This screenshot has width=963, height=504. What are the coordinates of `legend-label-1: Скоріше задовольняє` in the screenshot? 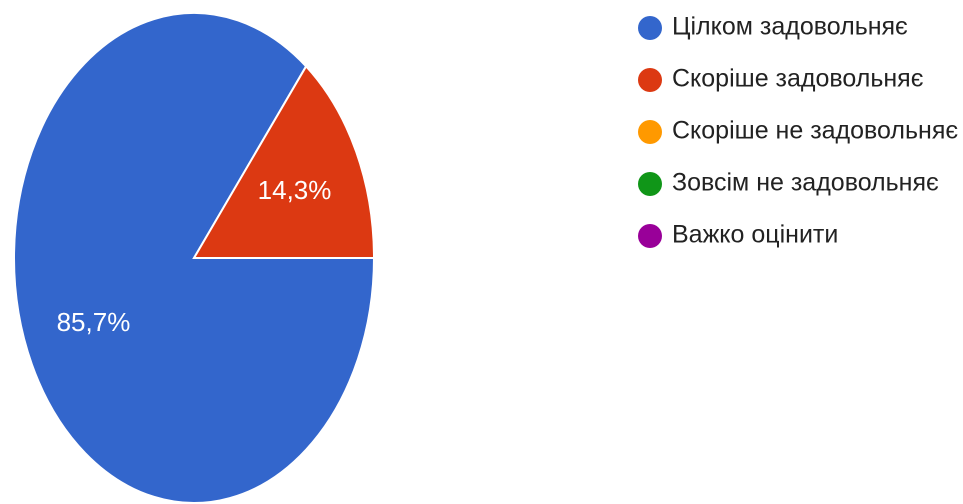 It's located at (798, 79).